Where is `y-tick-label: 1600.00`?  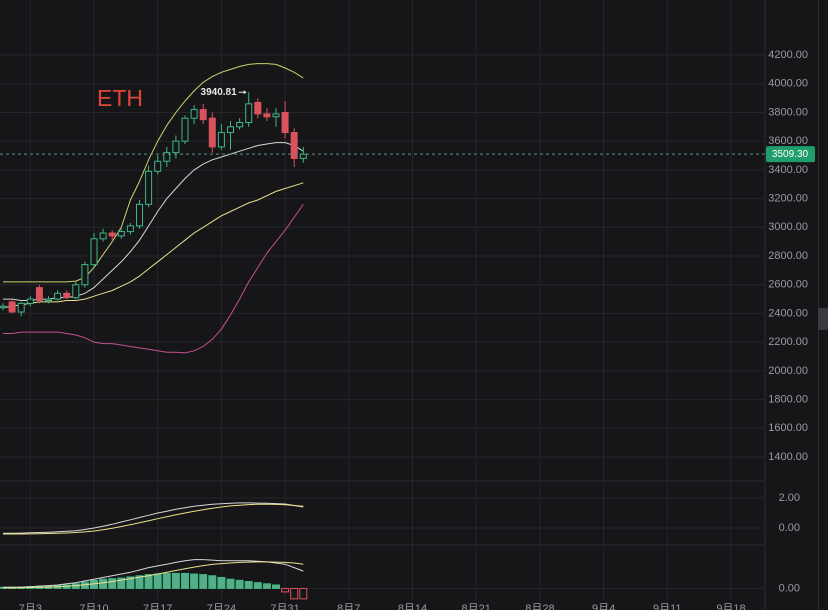 y-tick-label: 1600.00 is located at coordinates (788, 428).